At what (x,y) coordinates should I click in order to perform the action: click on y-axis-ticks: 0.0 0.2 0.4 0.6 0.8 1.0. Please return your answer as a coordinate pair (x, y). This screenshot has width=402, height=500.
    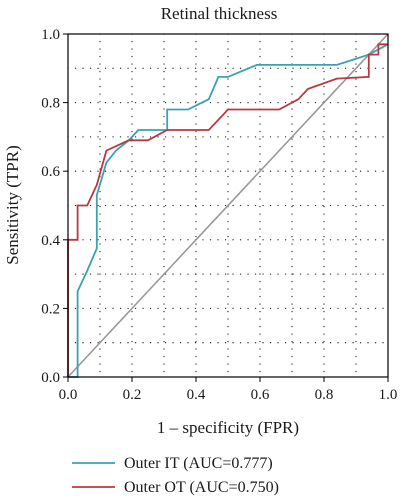
    Looking at the image, I should click on (54, 206).